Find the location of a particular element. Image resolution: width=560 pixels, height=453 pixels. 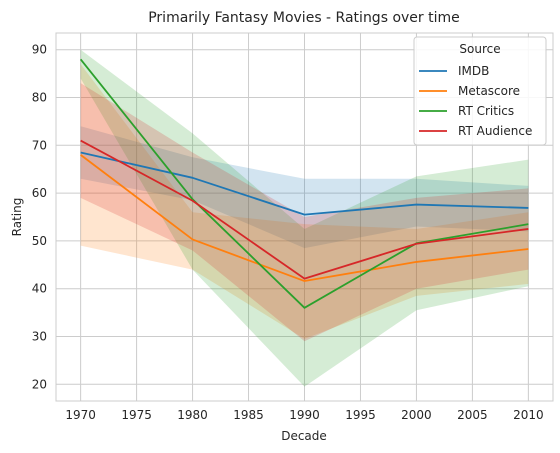

x-tick-label: 1970 is located at coordinates (80, 415).